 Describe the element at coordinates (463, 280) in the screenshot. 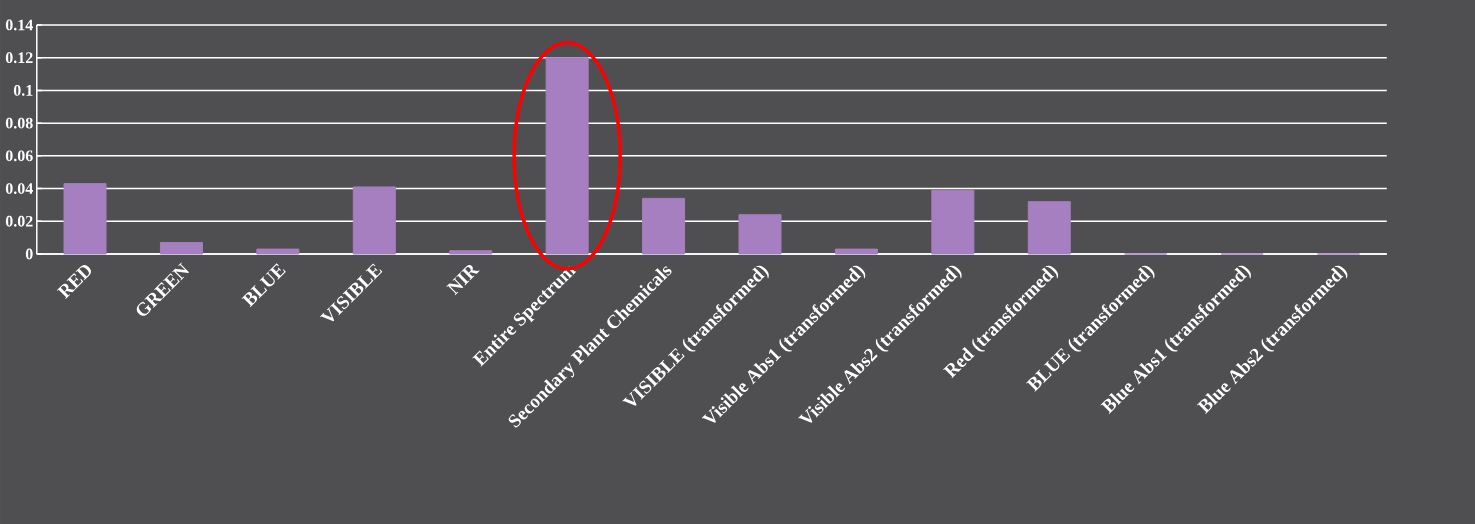

I see `x-tick-label: NIR` at that location.